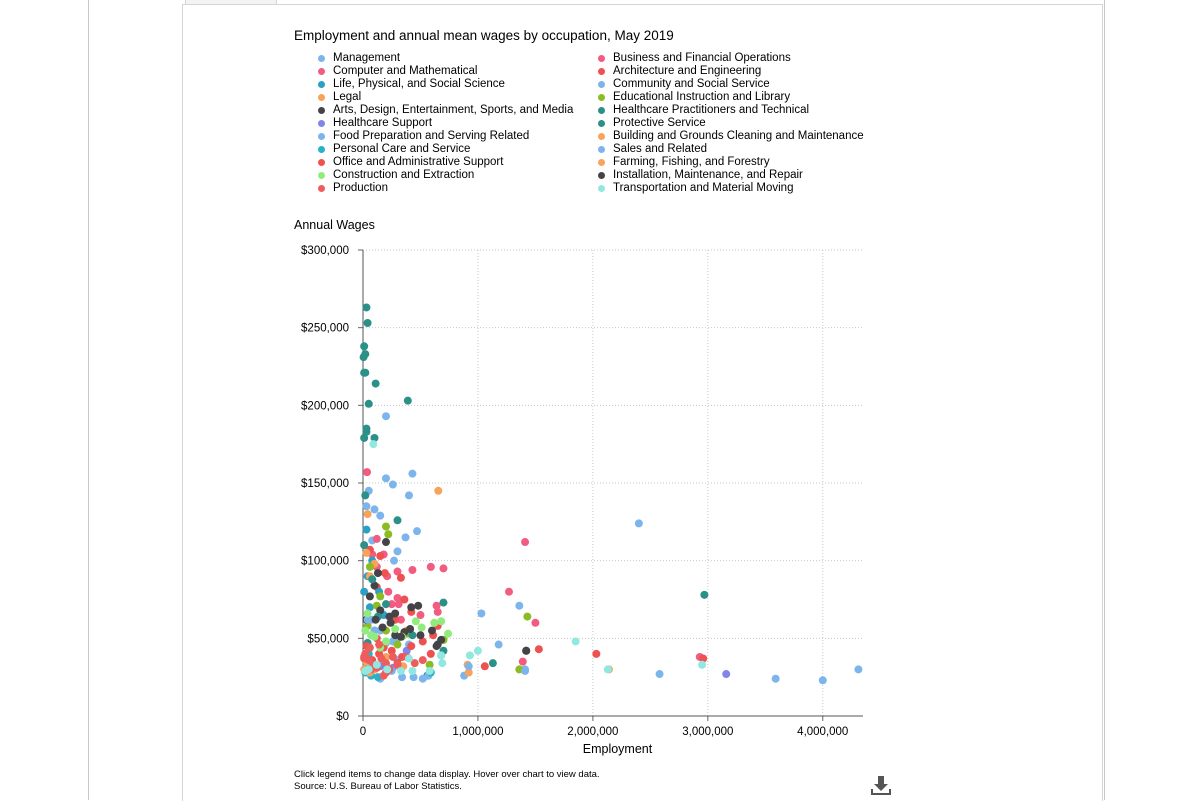 The height and width of the screenshot is (802, 1192). What do you see at coordinates (881, 786) in the screenshot?
I see `download-icon` at bounding box center [881, 786].